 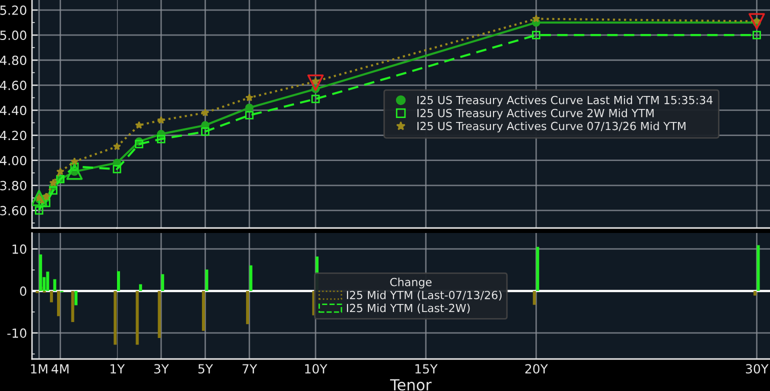 What do you see at coordinates (551, 127) in the screenshot?
I see `legend-label: I25 US Treasury Actives Curve 07/13/26 Mid YTM` at bounding box center [551, 127].